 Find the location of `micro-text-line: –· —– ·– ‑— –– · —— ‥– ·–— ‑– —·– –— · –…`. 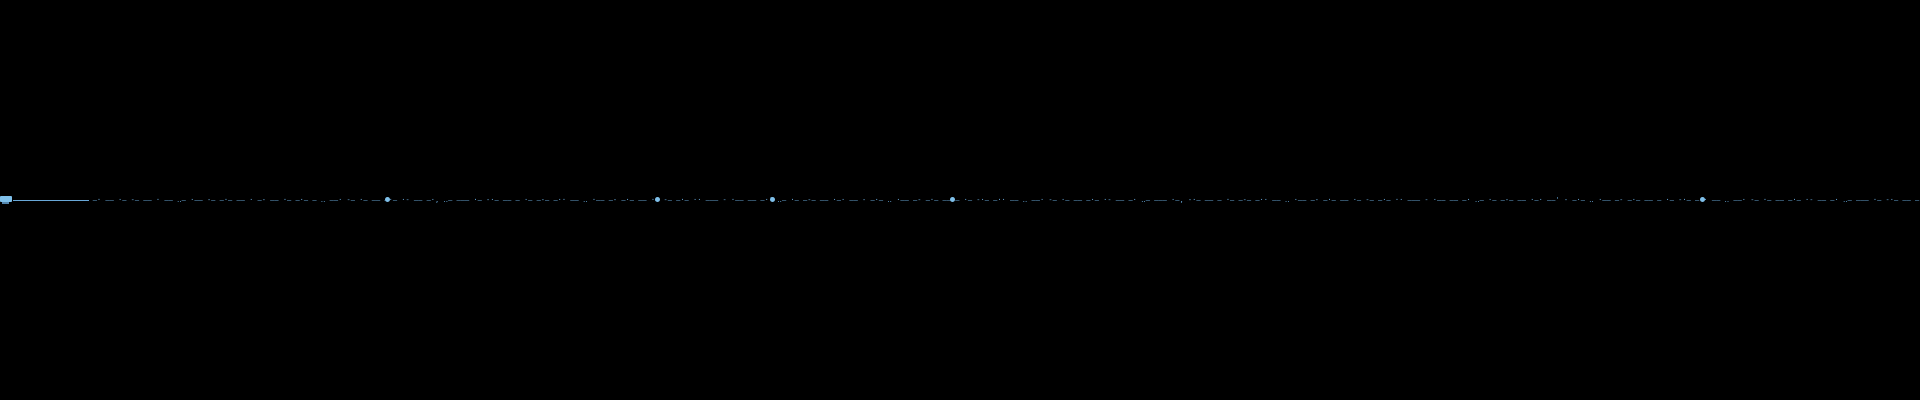

micro-text-line: –· —– ·– ‑— –– · —— ‥– ·–— ‑– —·– –— · –… is located at coordinates (1006, 200).